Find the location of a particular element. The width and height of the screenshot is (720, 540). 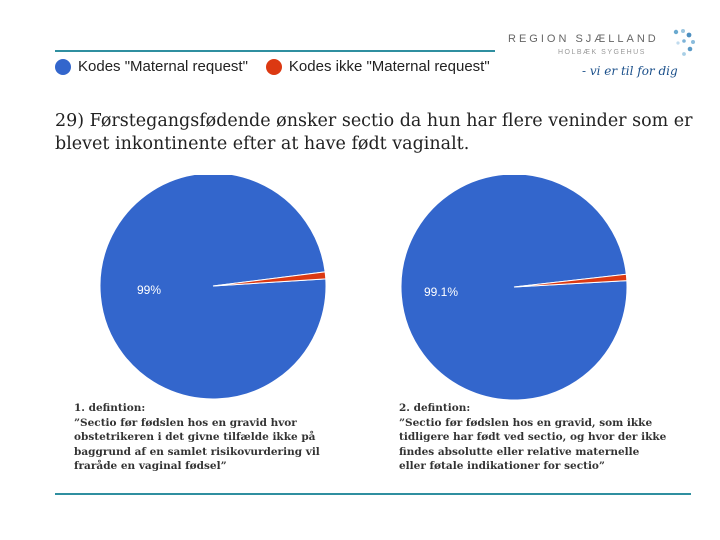

pie-data-label: 99.1% is located at coordinates (441, 292).